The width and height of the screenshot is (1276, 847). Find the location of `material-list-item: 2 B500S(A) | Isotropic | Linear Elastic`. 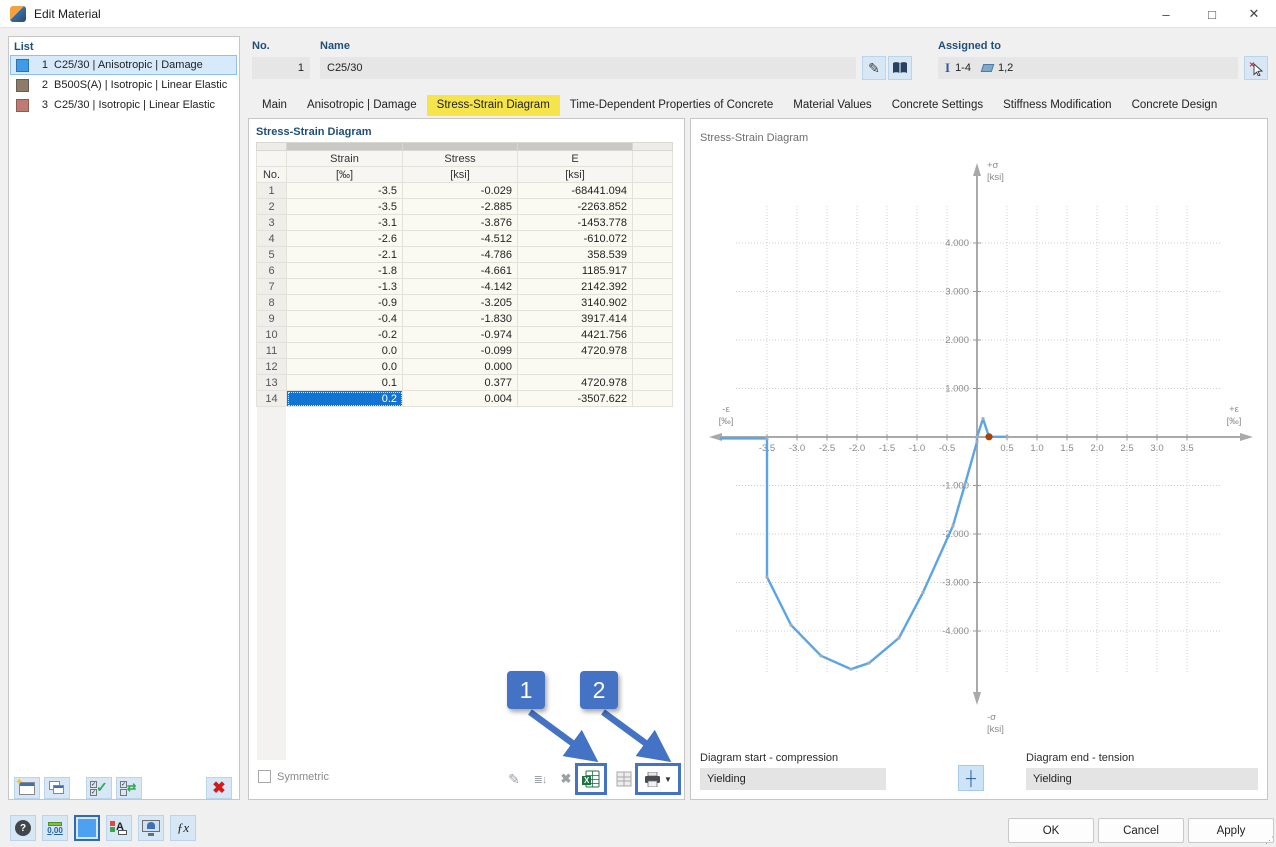

material-list-item: 2 B500S(A) | Isotropic | Linear Elastic is located at coordinates (123, 85).